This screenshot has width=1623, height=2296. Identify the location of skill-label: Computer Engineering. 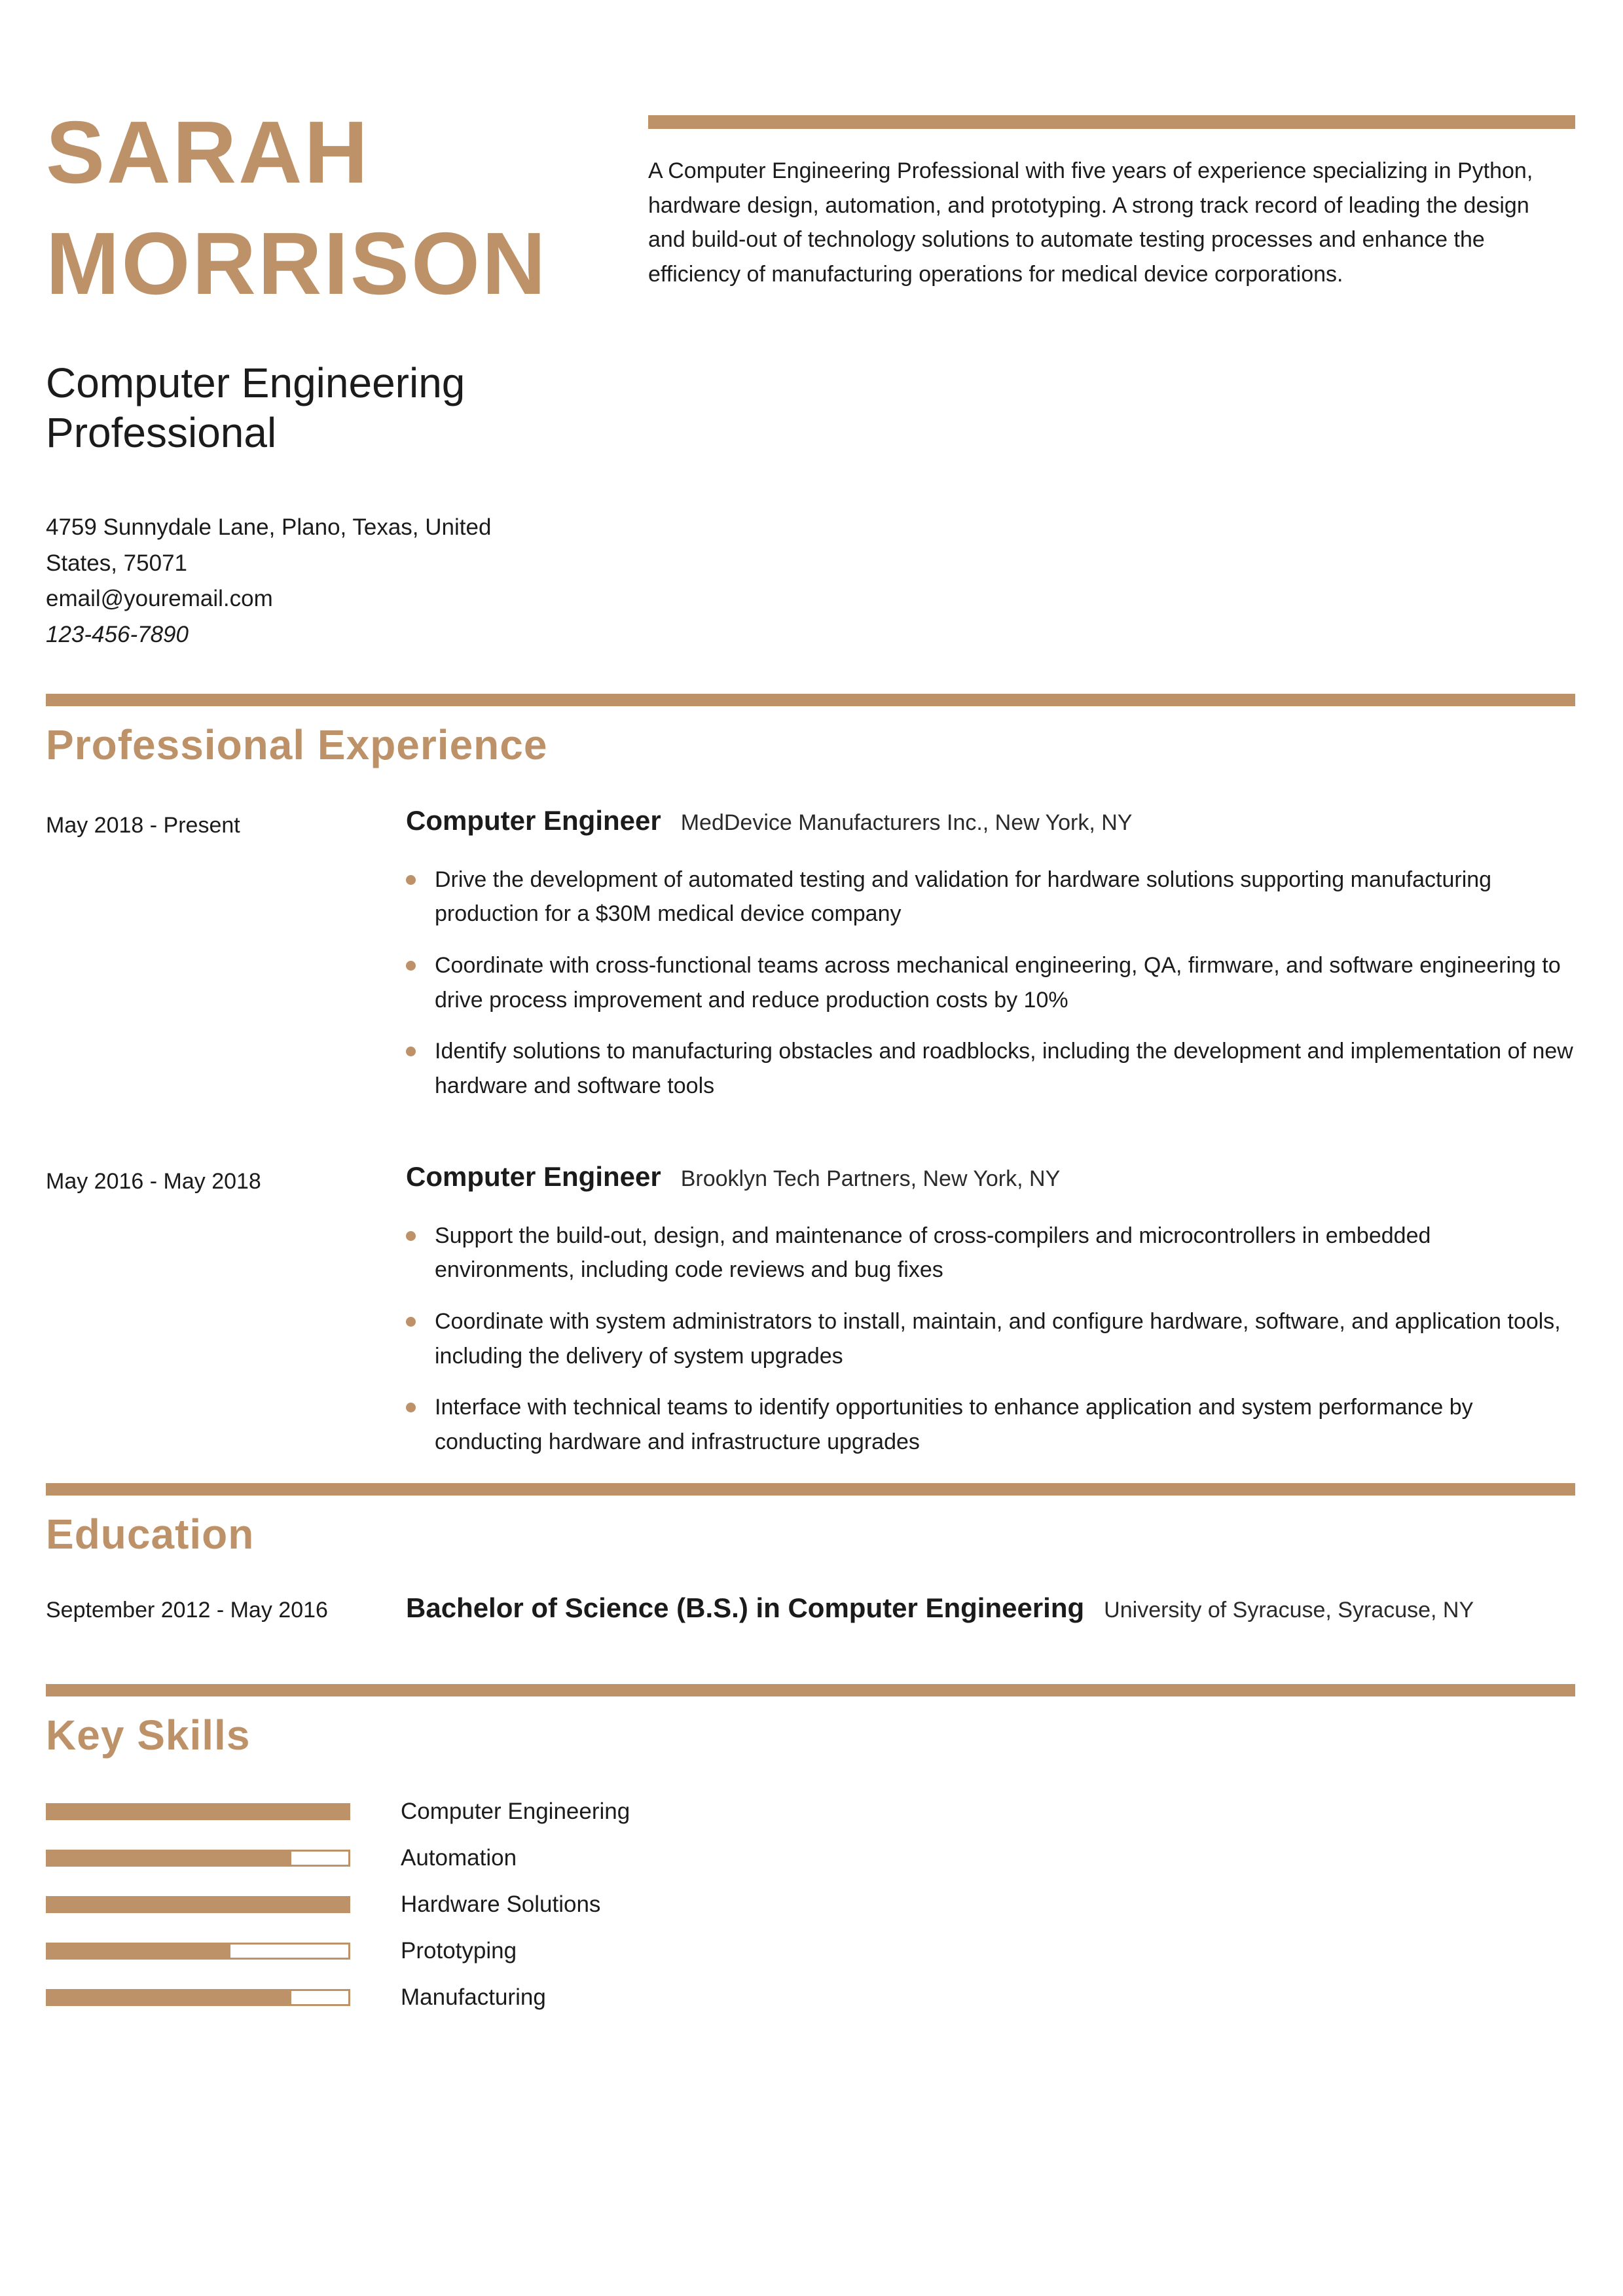
(515, 1811).